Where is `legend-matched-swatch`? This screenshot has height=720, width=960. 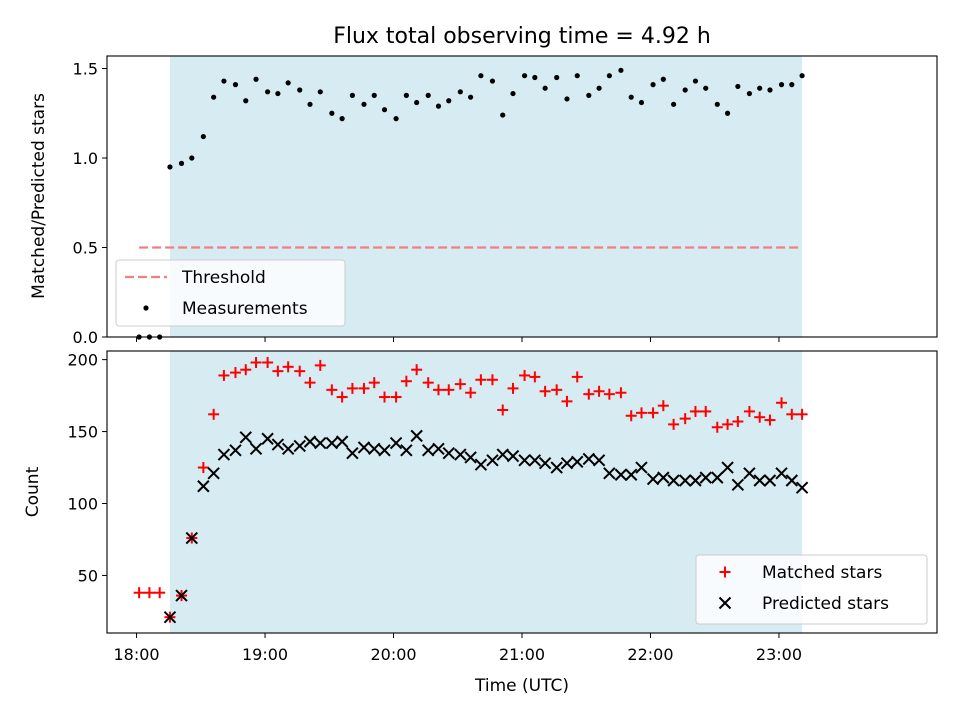
legend-matched-swatch is located at coordinates (725, 572).